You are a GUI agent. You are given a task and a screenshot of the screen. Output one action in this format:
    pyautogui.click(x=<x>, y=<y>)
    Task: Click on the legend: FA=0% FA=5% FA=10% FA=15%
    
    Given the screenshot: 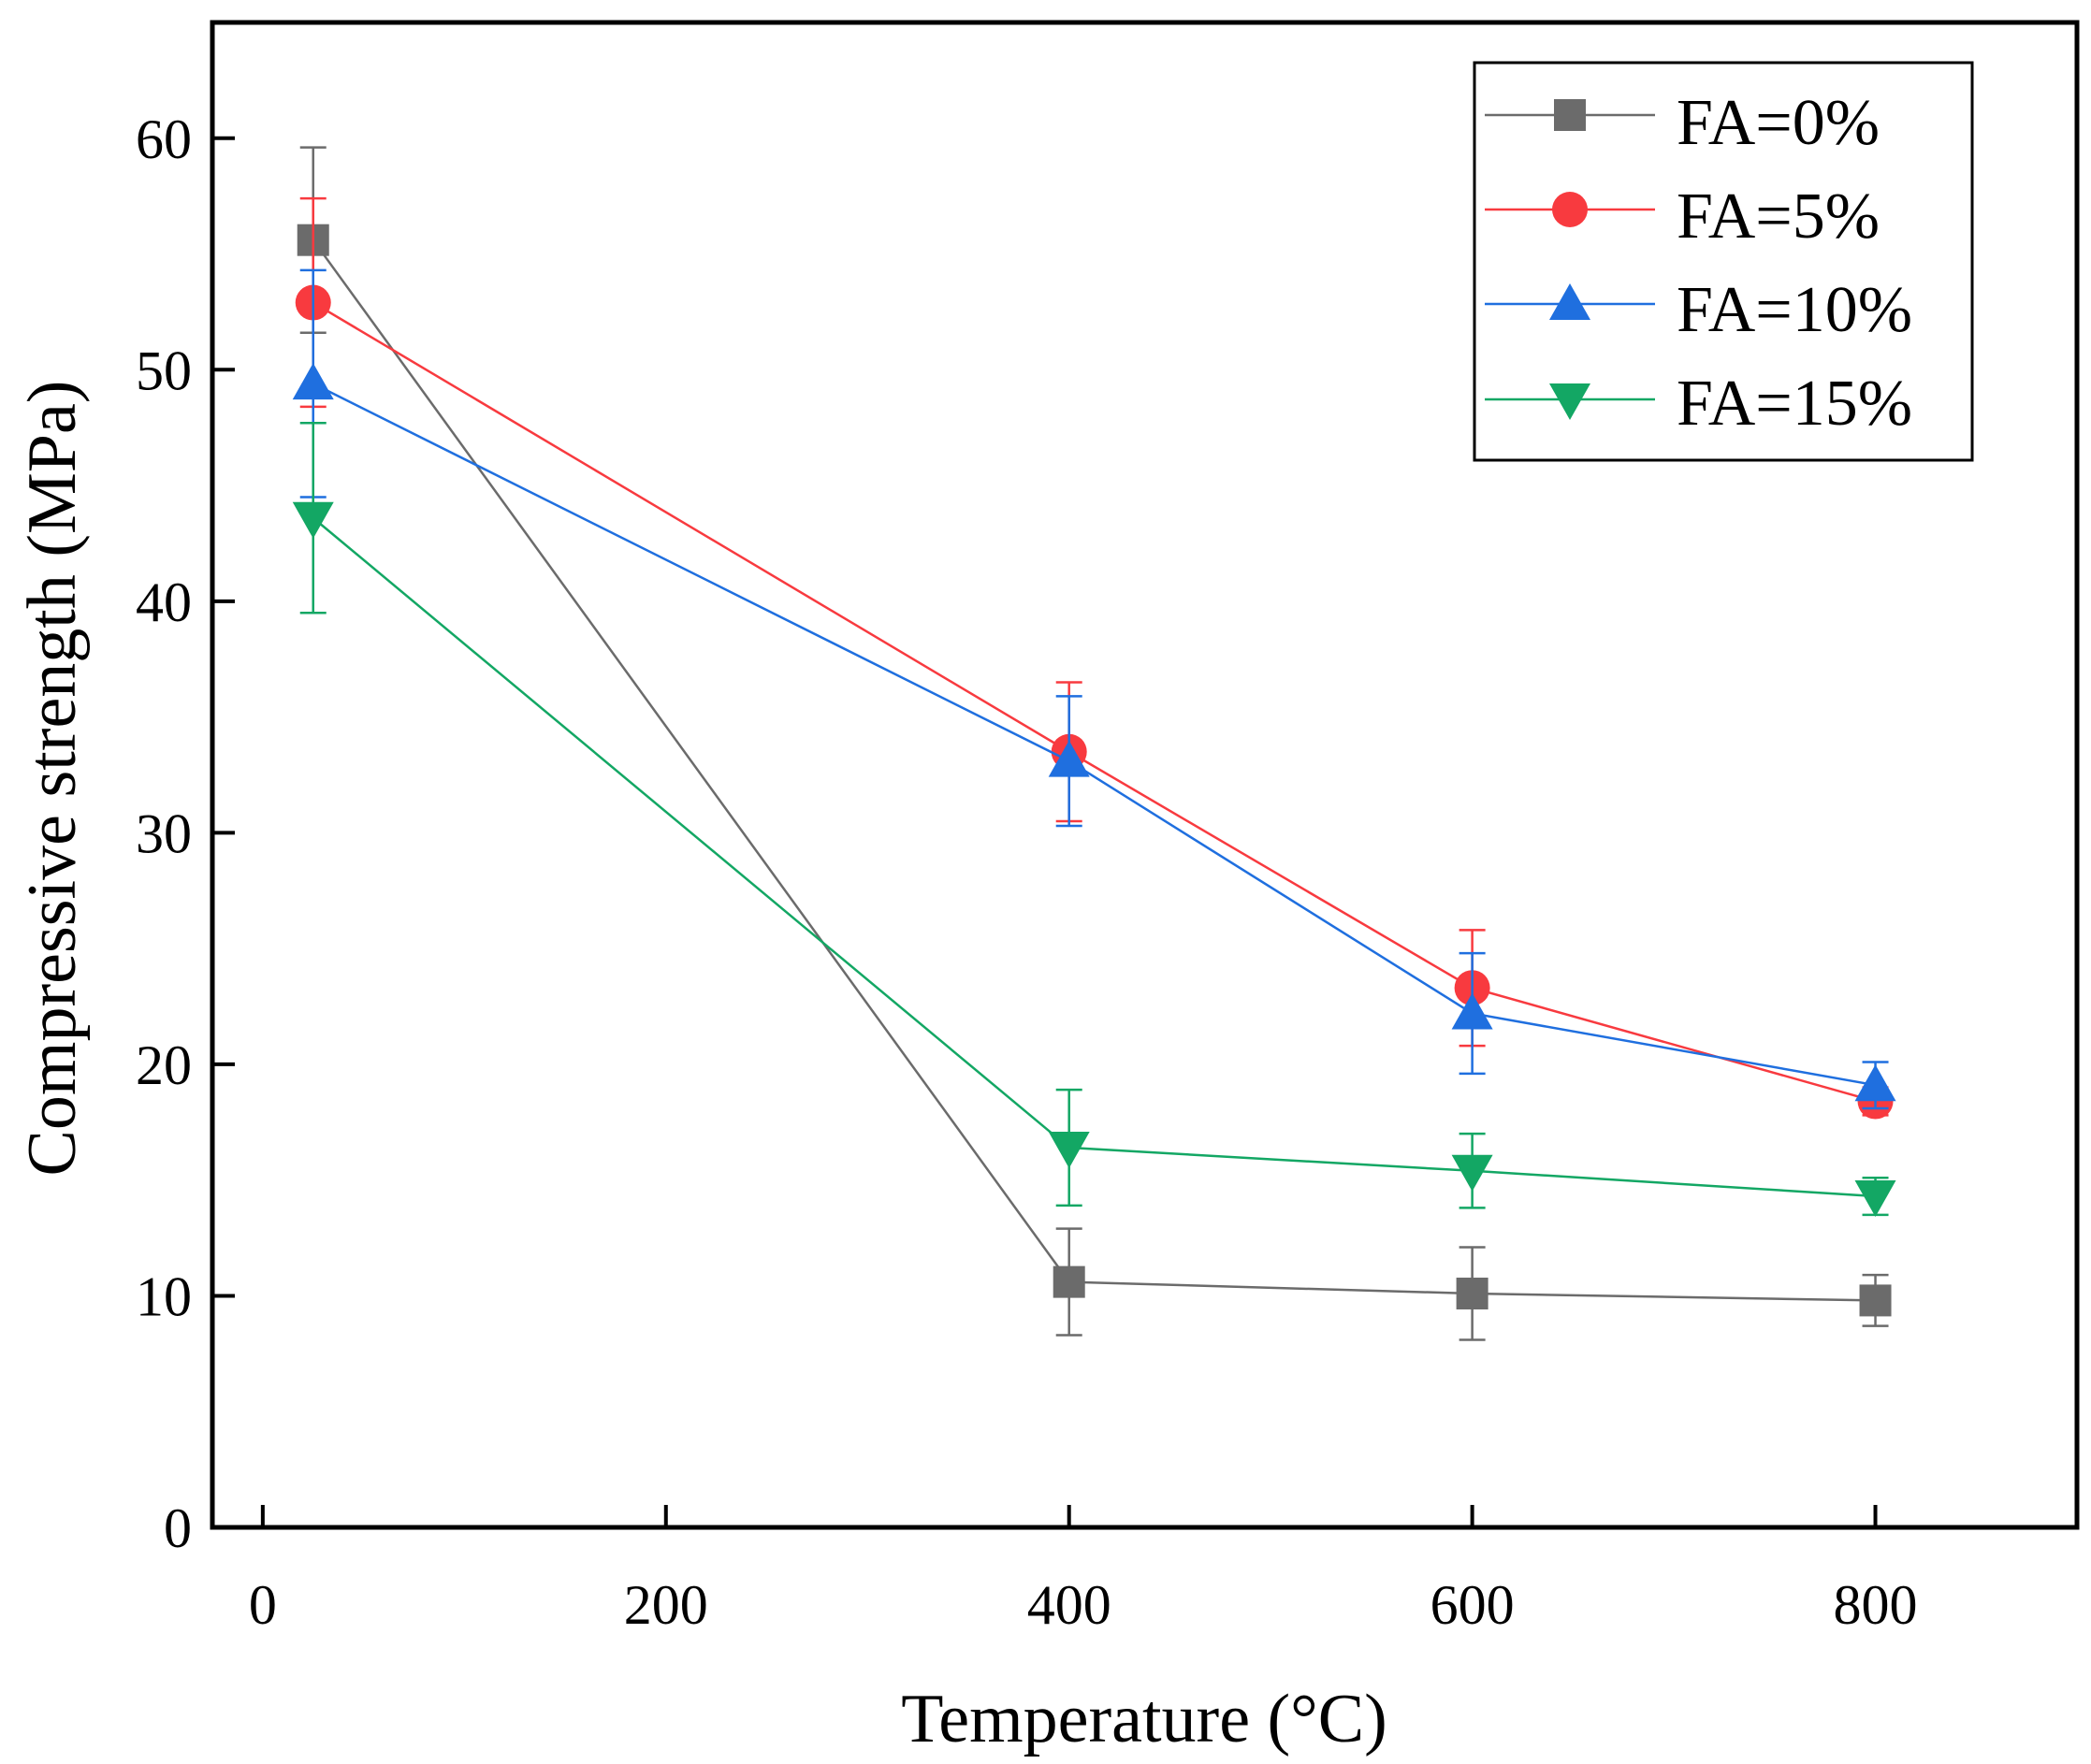 What is the action you would take?
    pyautogui.click(x=1724, y=261)
    